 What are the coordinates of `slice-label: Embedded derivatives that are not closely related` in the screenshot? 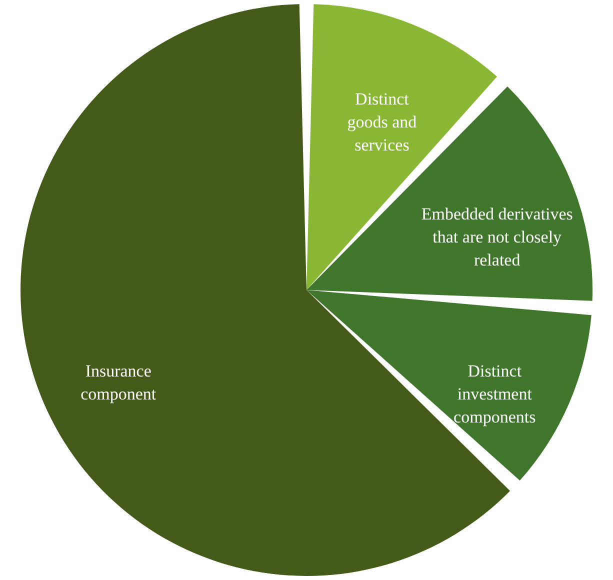 It's located at (497, 237).